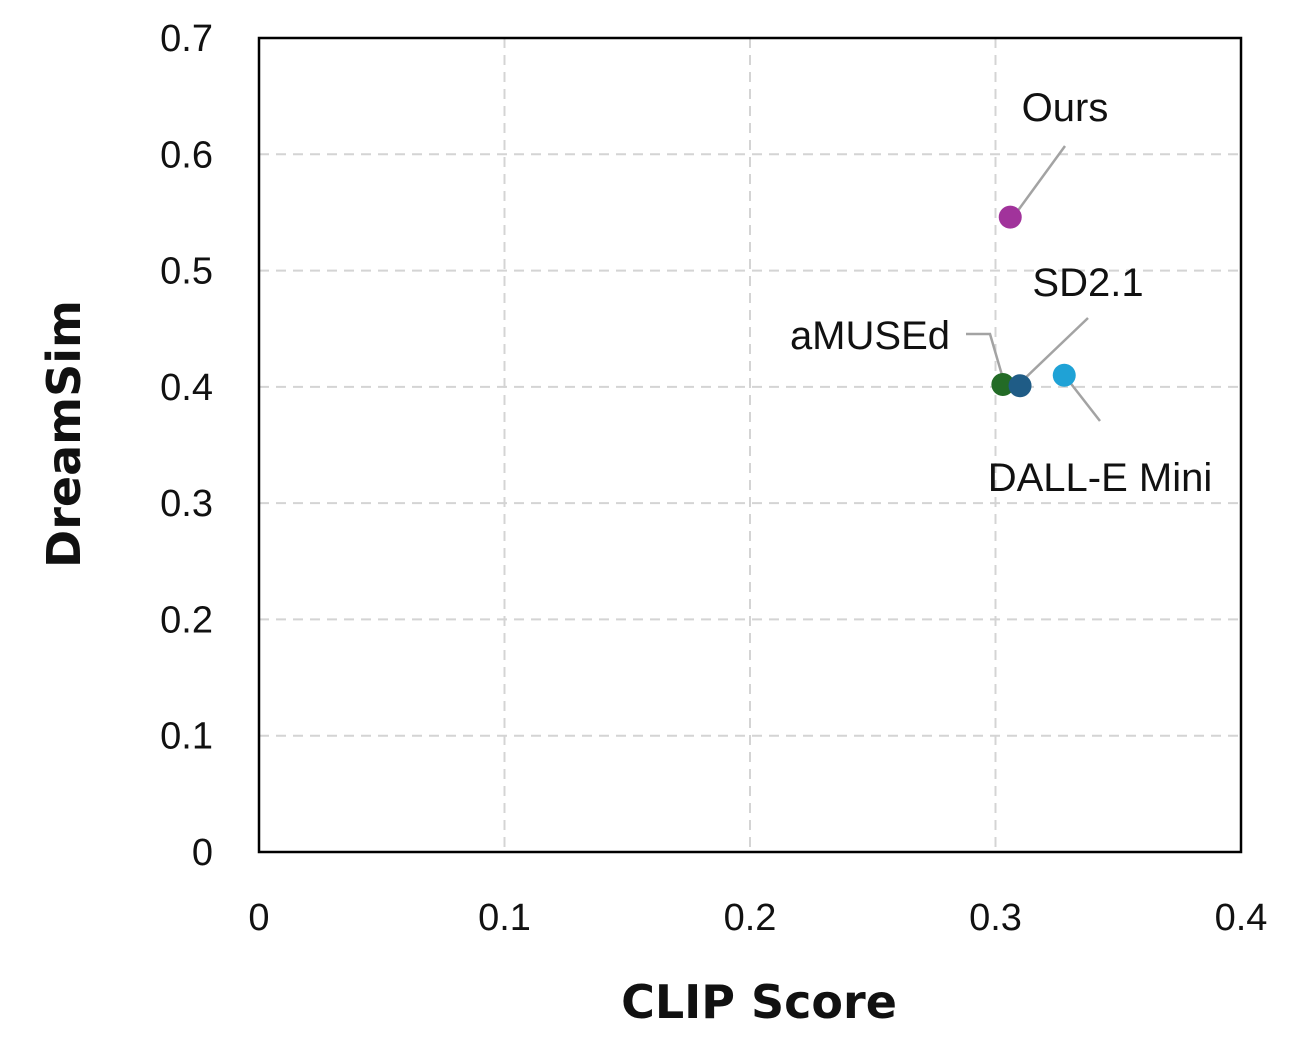 This screenshot has width=1305, height=1050. I want to click on x-tick-label: 0.1, so click(504, 918).